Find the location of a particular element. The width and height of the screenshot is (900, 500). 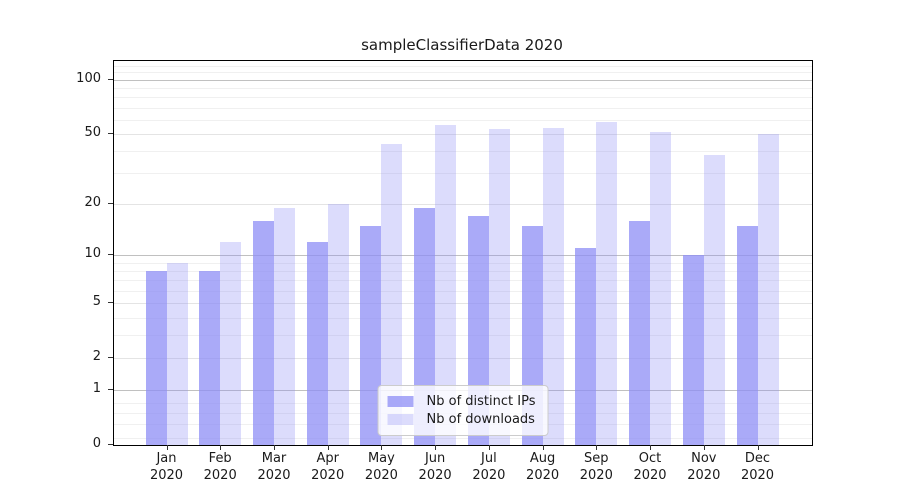

x-label-month: Jul is located at coordinates (489, 458).